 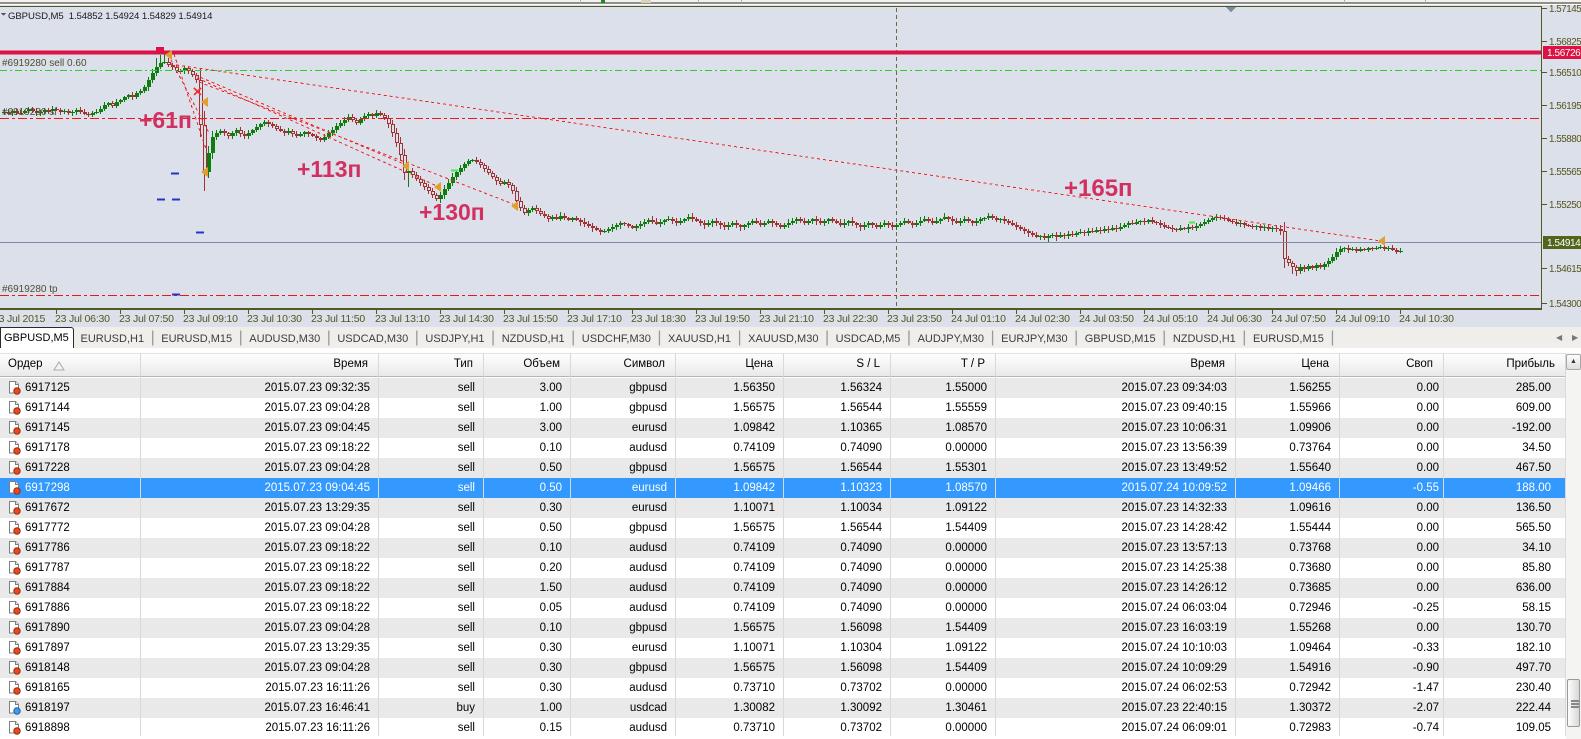 What do you see at coordinates (82, 319) in the screenshot?
I see `svg-text: 23 Jul 06:30` at bounding box center [82, 319].